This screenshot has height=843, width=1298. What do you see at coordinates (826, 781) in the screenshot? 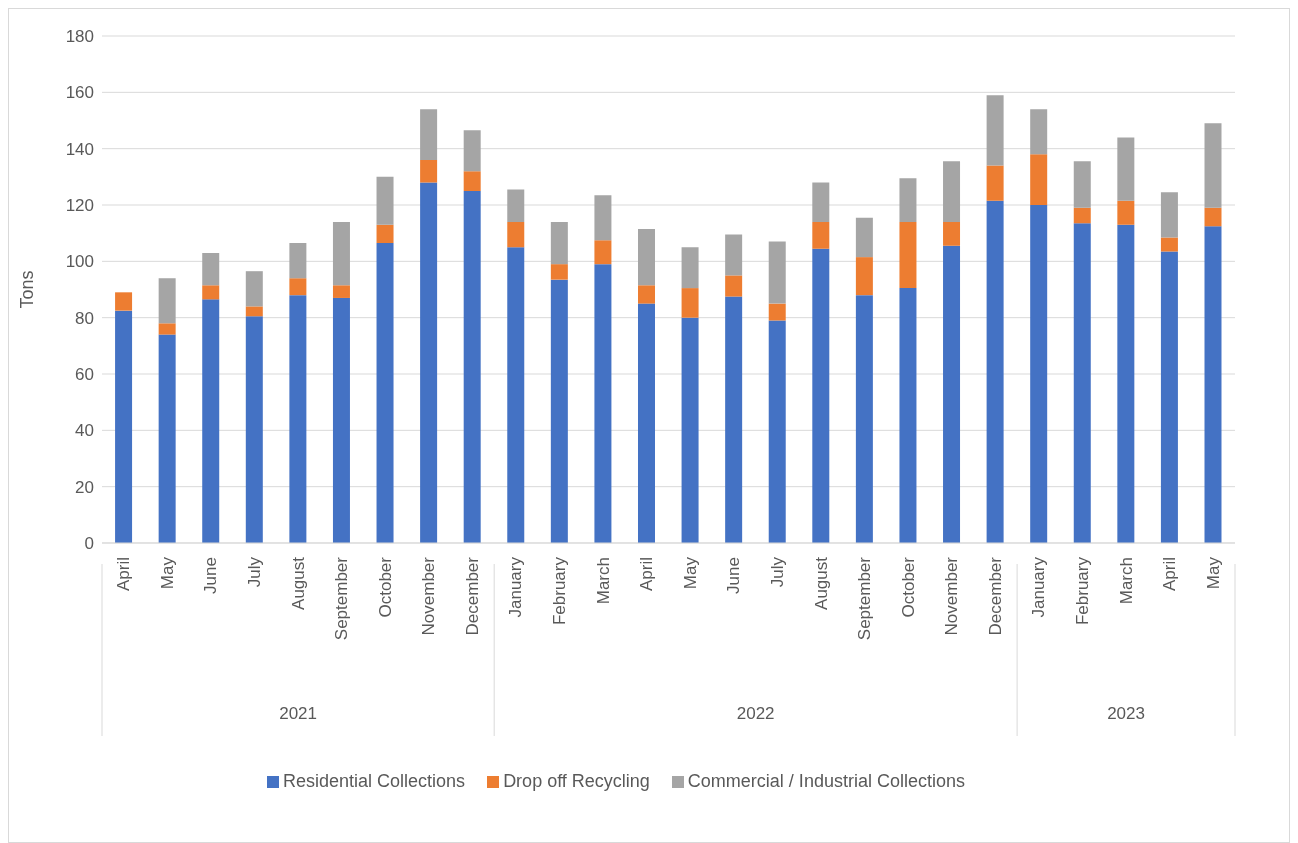
I see `legend-label: Commercial / Industrial Collections` at bounding box center [826, 781].